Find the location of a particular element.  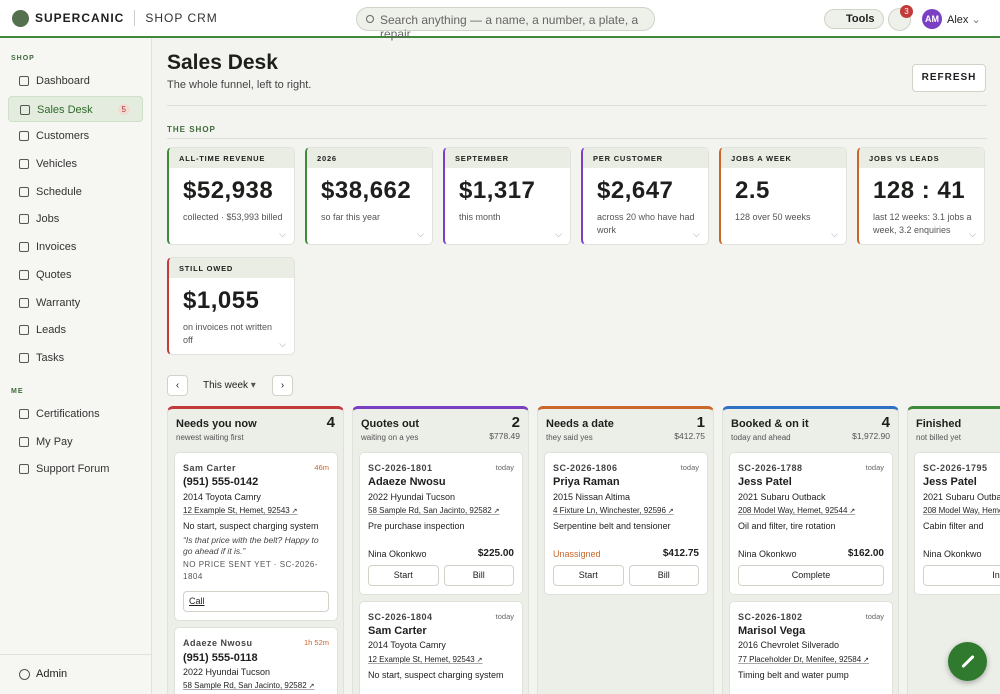

job-id: SC-2026-1795 is located at coordinates (955, 468).